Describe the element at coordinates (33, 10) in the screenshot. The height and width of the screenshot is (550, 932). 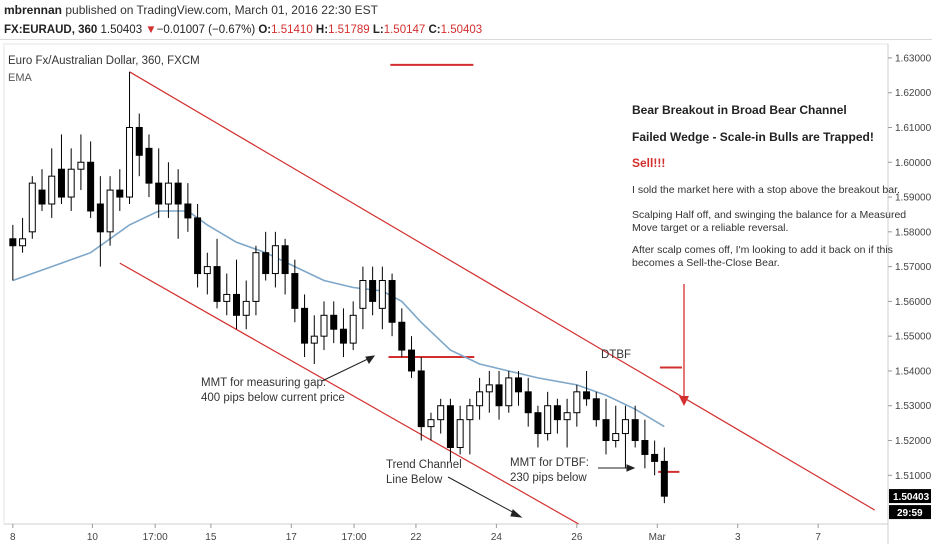
I see `author-name: mbrennan` at that location.